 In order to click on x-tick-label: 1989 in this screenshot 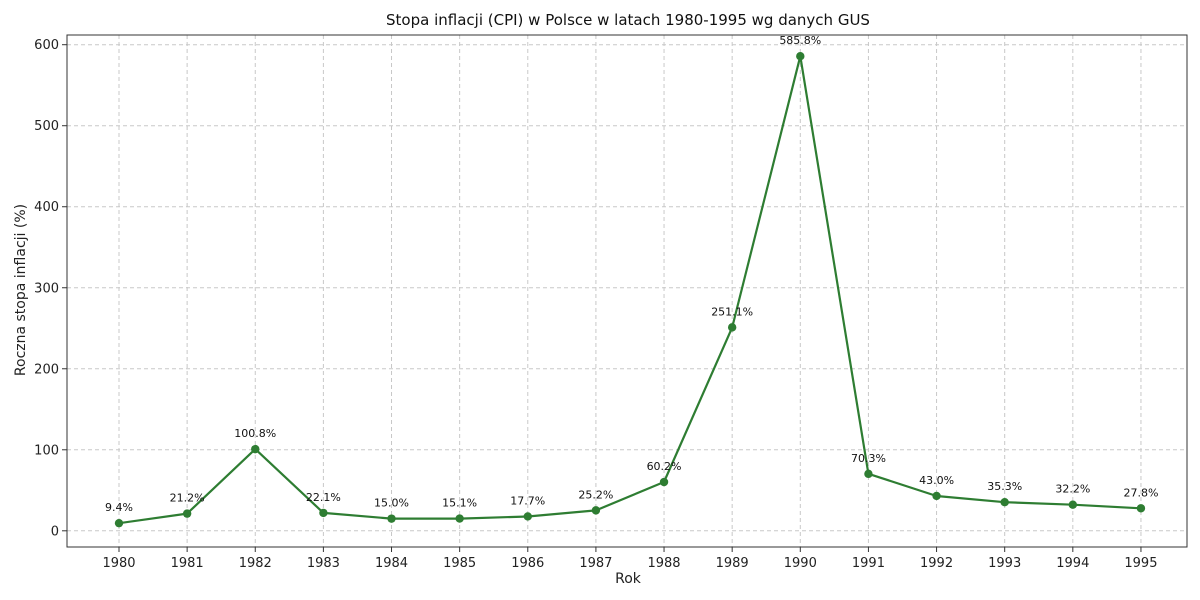, I will do `click(732, 563)`.